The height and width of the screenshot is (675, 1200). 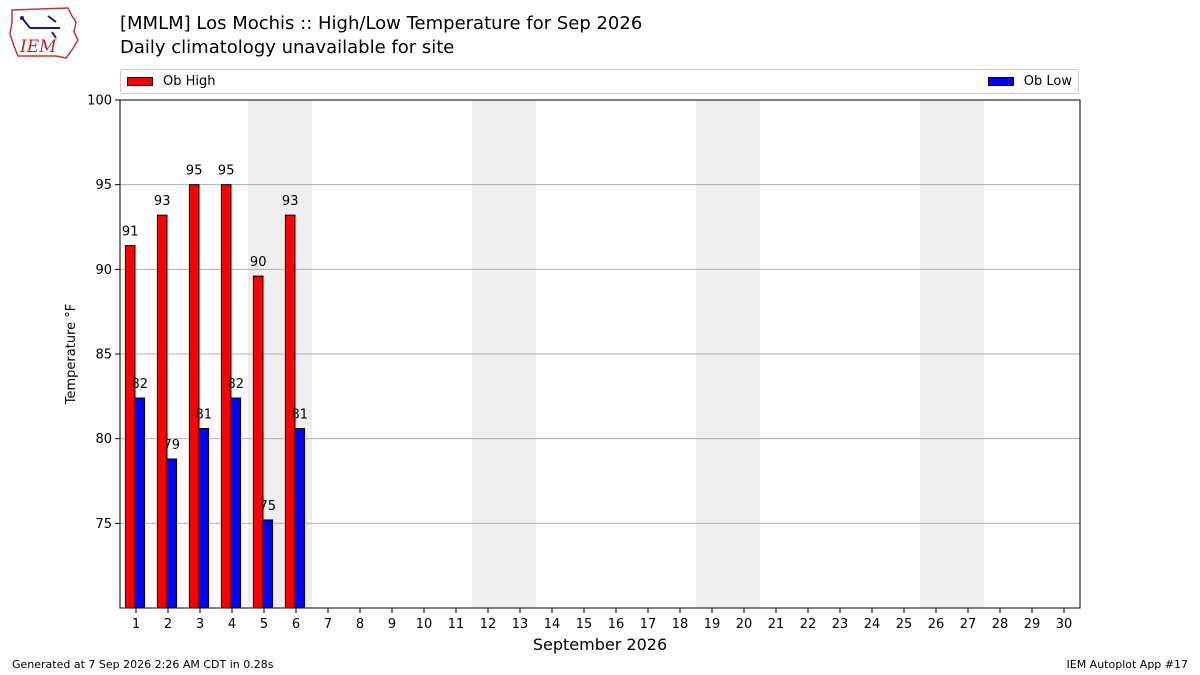 I want to click on x-tick-label: 11, so click(x=456, y=624).